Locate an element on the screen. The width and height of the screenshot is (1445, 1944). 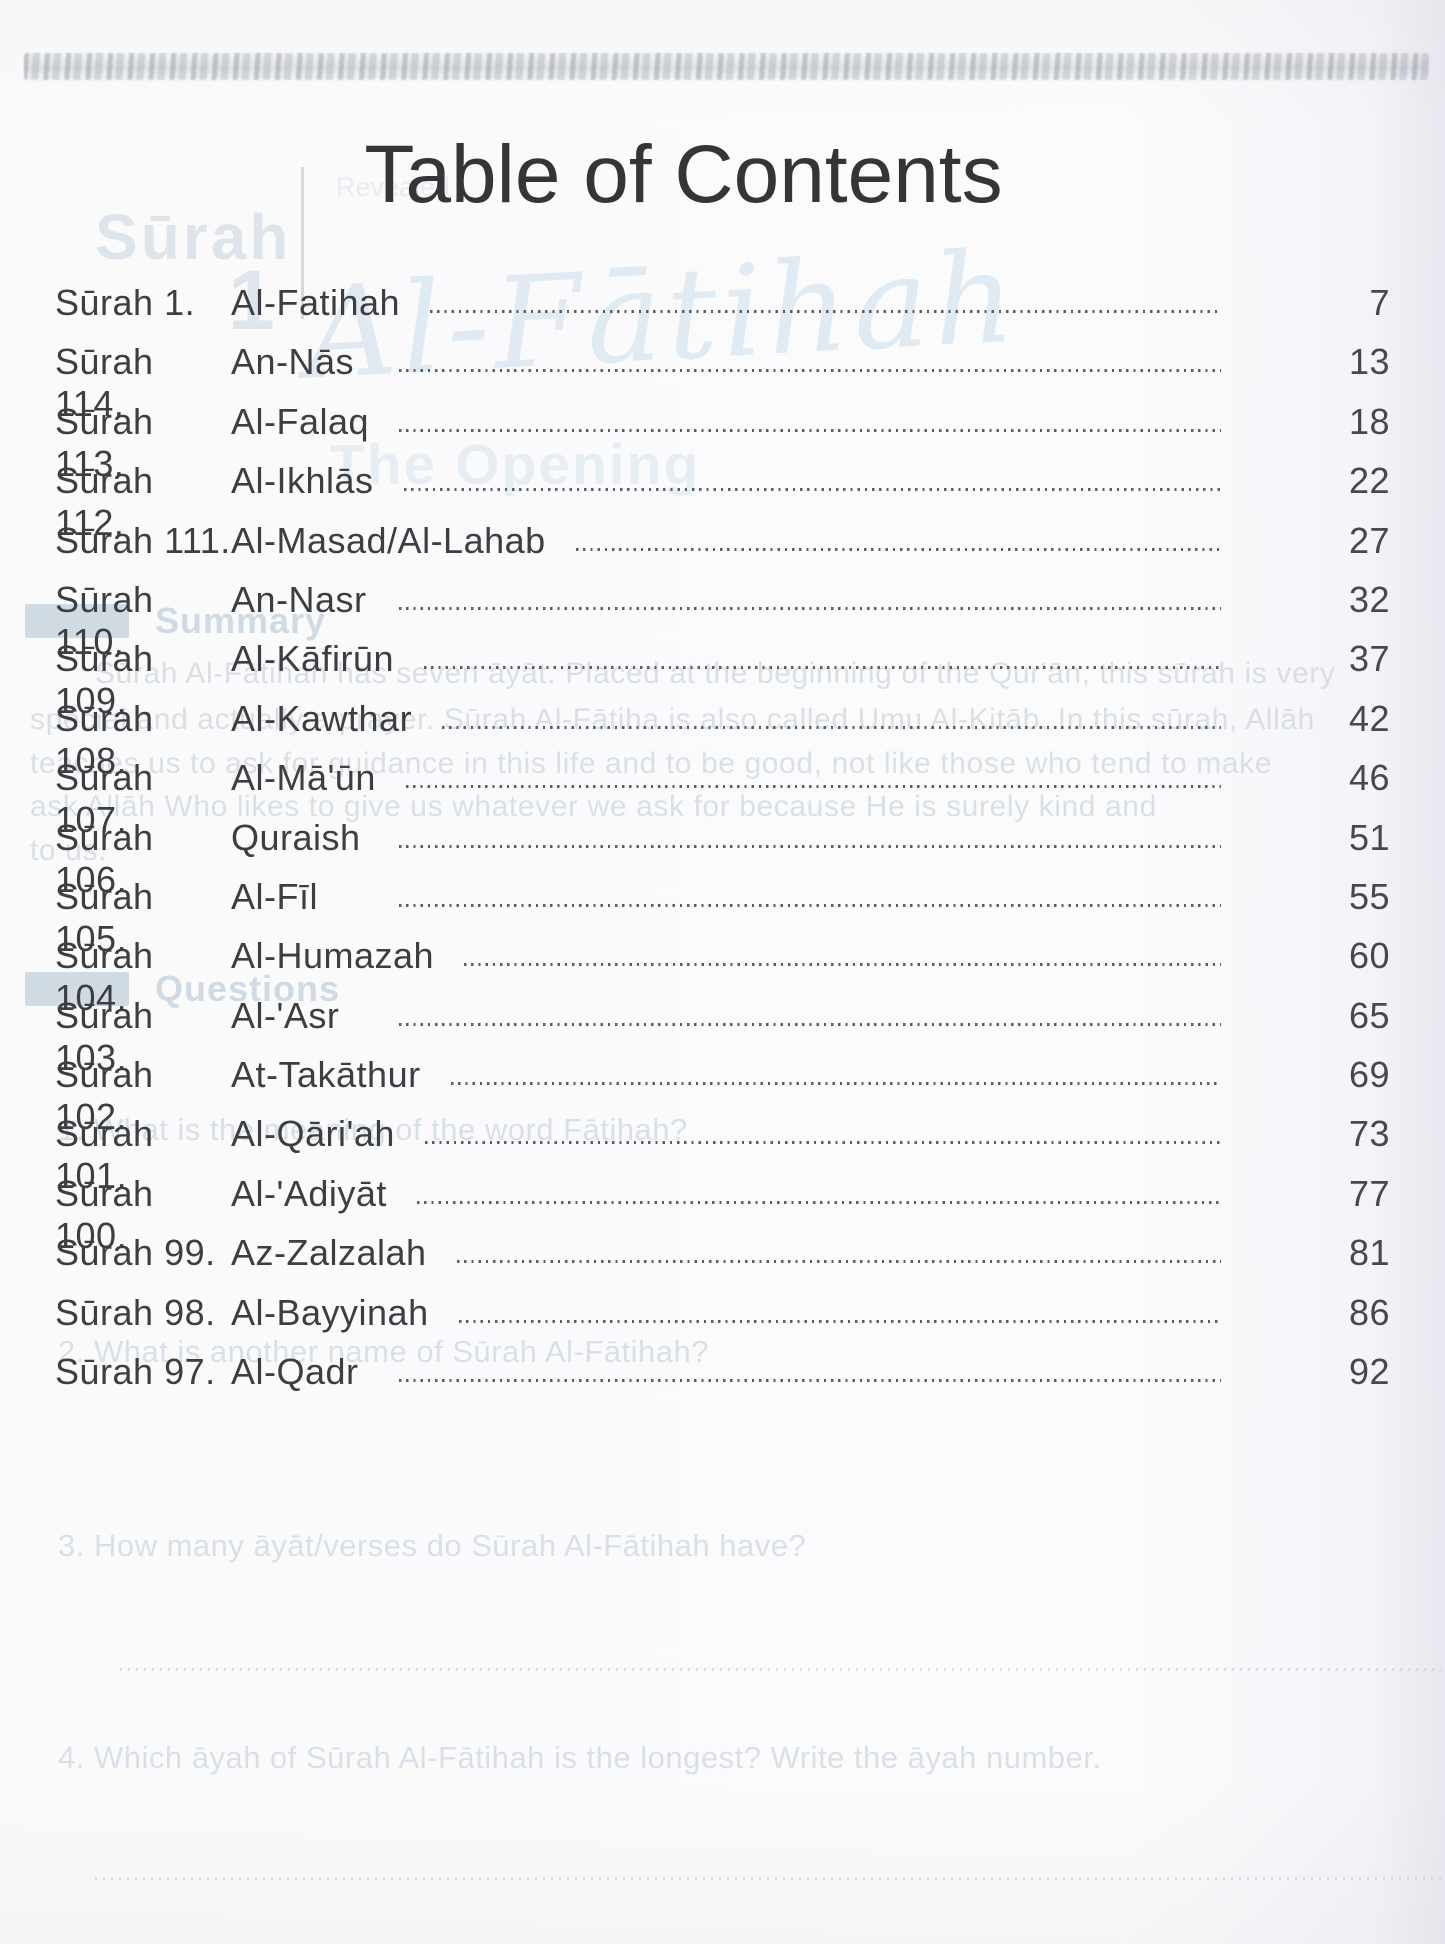
toc-surah-label: Sūrah 106. is located at coordinates (104, 858).